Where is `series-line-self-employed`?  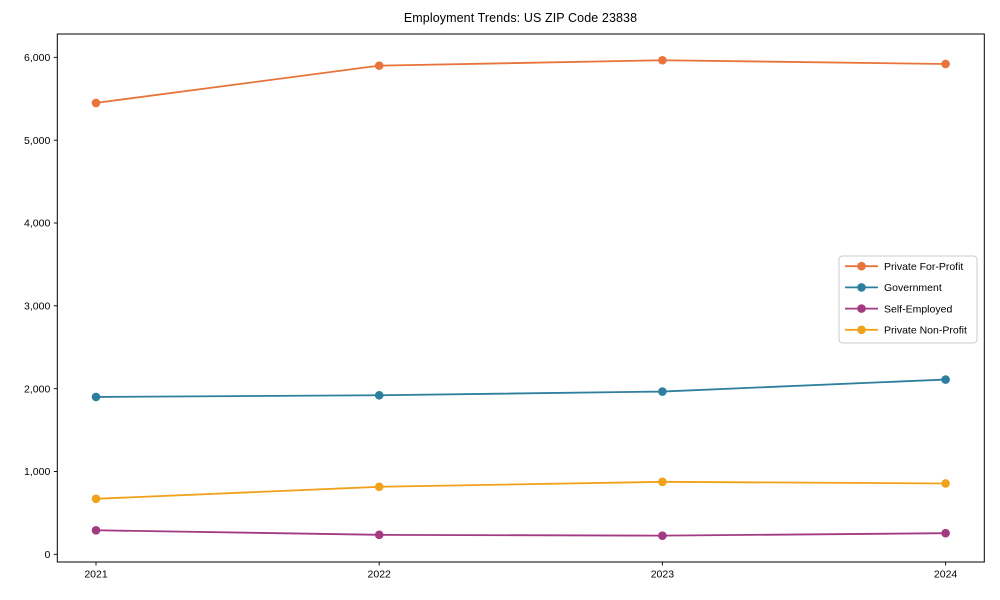 series-line-self-employed is located at coordinates (520, 533).